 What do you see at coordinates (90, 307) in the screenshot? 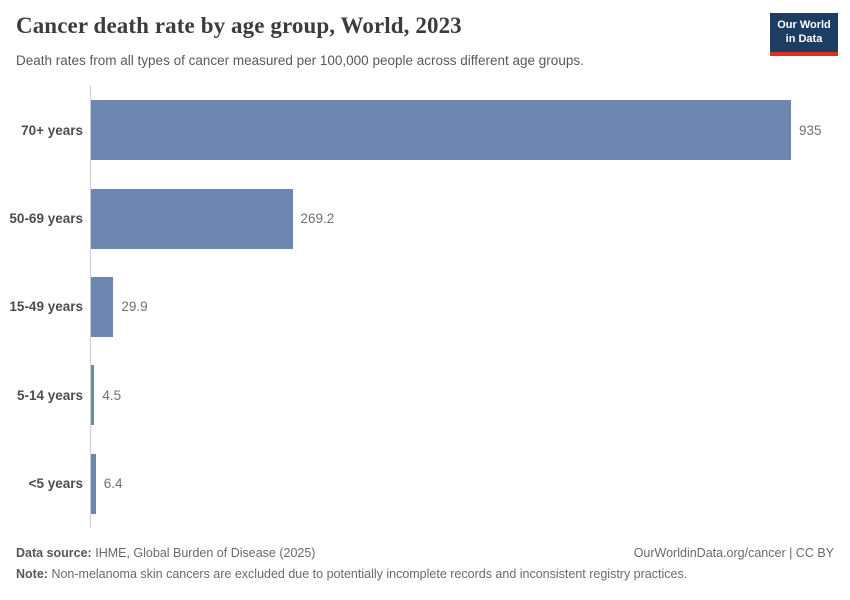
I see `y-axis-line` at bounding box center [90, 307].